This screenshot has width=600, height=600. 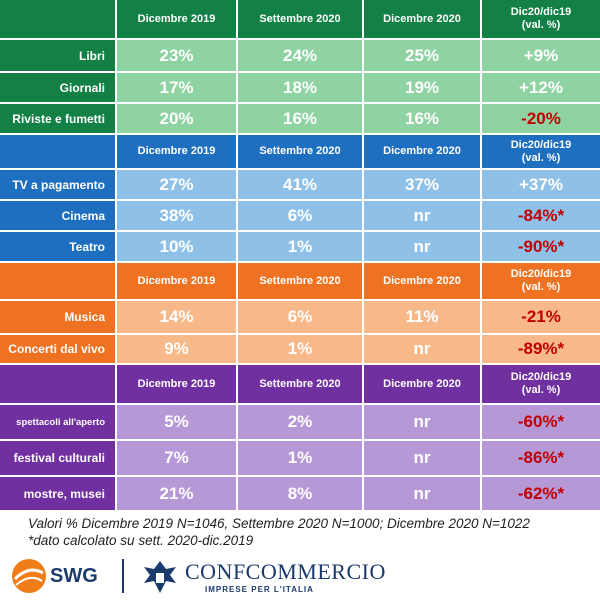 What do you see at coordinates (141, 540) in the screenshot?
I see `footer-asterisk-note: *dato calcolato su sett. 2020-dic.2019` at bounding box center [141, 540].